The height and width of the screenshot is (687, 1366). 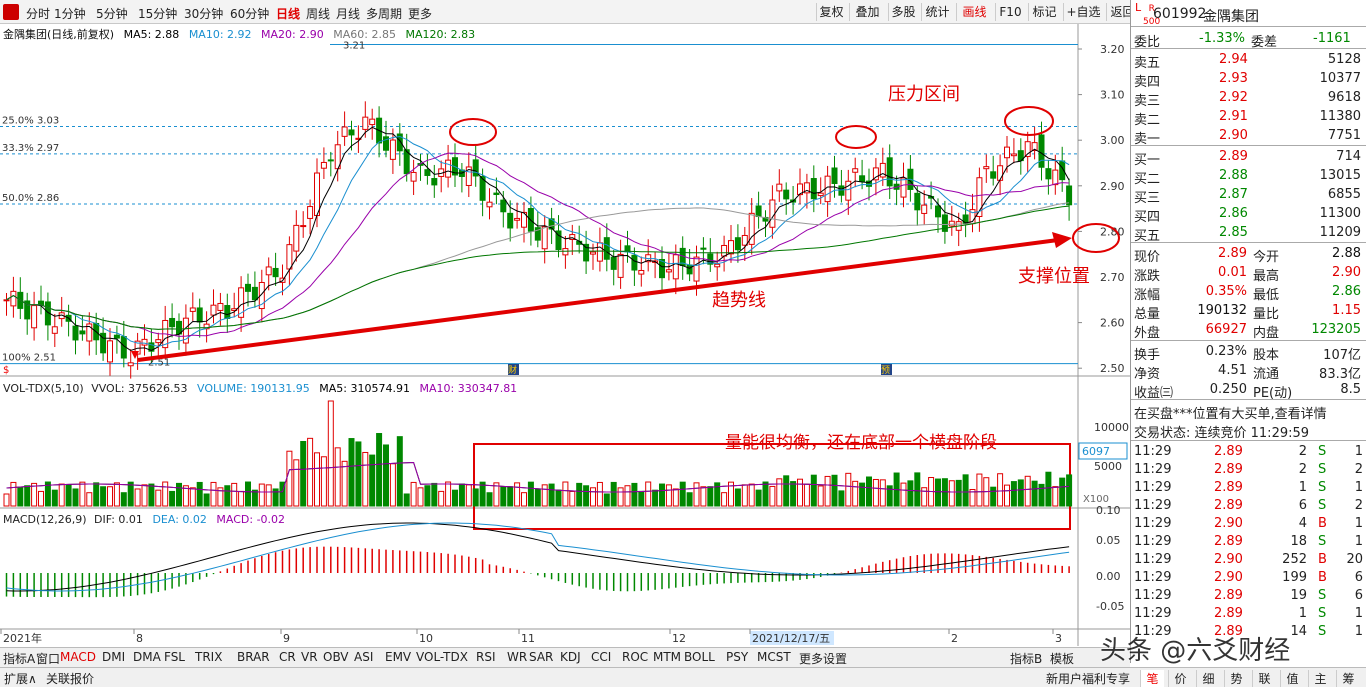 What do you see at coordinates (174, 657) in the screenshot?
I see `indicator-tab-5: FSL` at bounding box center [174, 657].